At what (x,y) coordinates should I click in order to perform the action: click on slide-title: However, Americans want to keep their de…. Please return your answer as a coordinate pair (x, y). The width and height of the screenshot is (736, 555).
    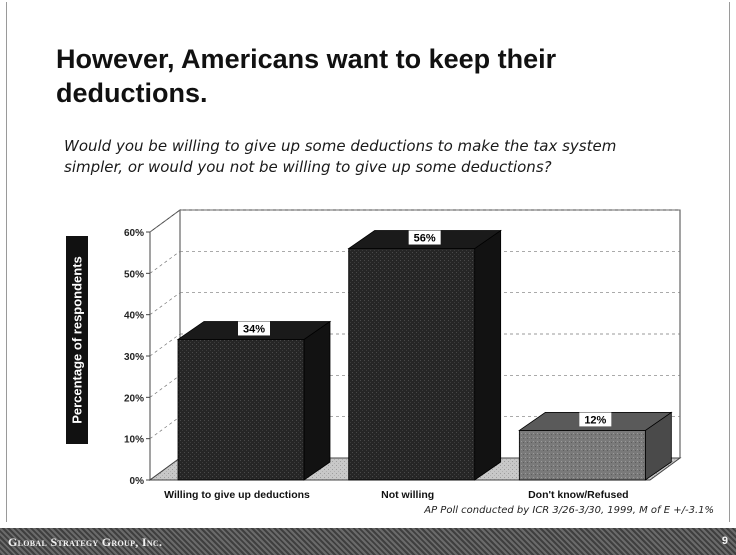
    Looking at the image, I should click on (306, 76).